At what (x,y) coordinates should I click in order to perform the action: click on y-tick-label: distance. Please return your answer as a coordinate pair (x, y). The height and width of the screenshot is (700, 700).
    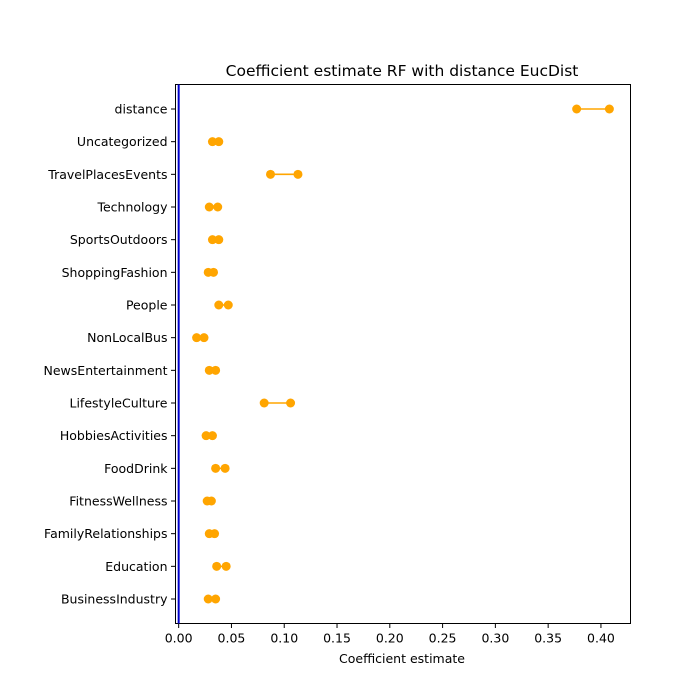
    Looking at the image, I should click on (141, 109).